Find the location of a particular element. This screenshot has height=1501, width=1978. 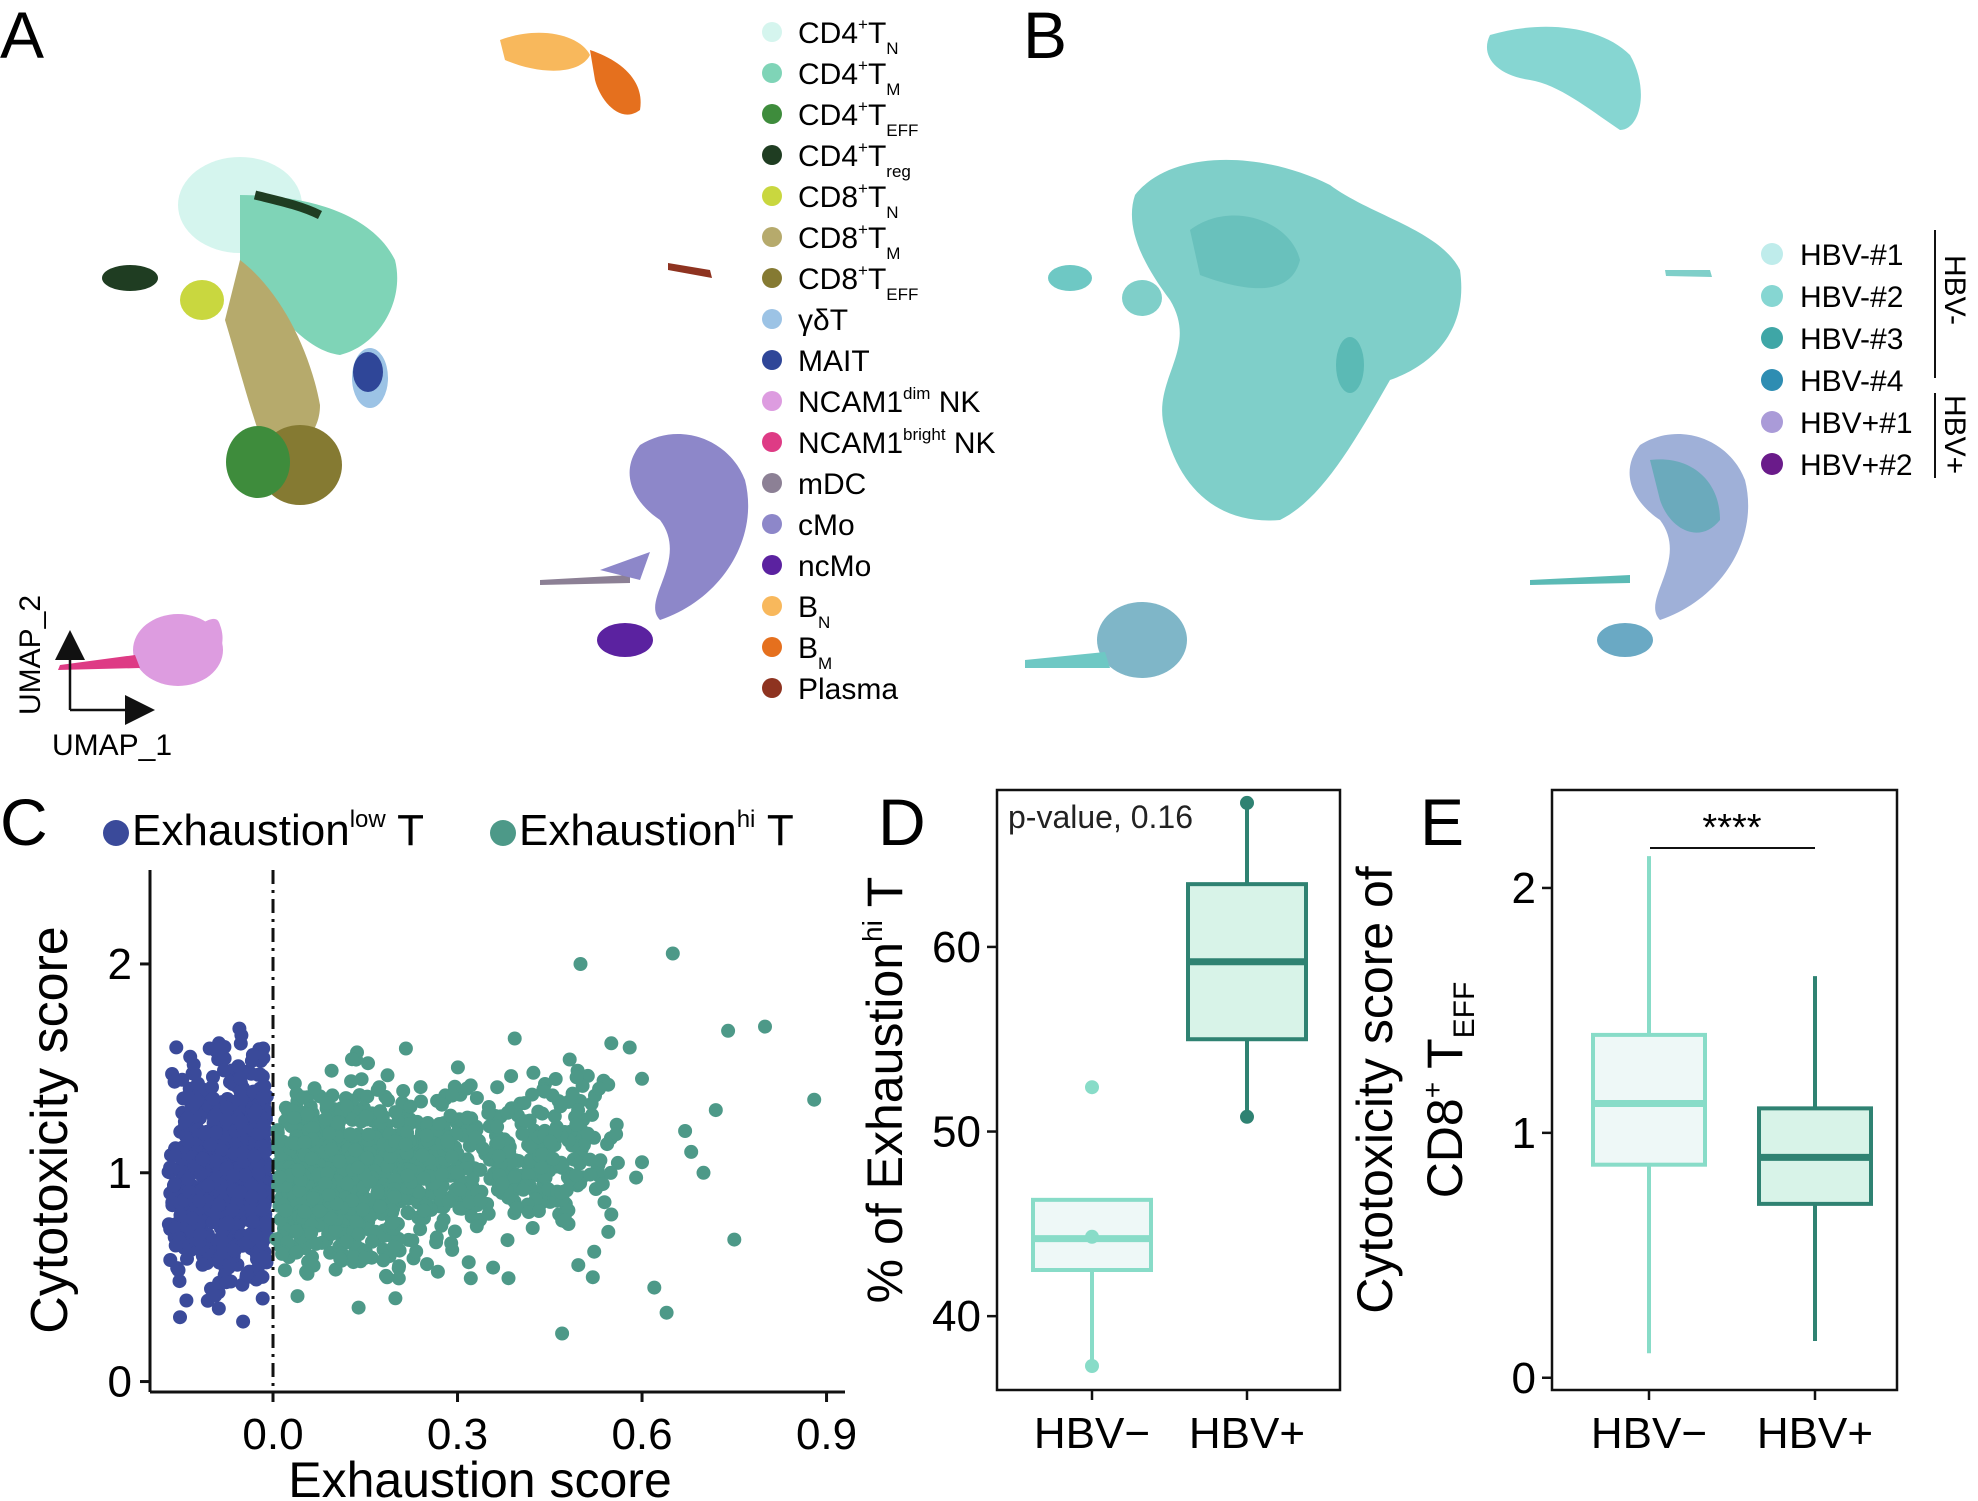

cluster-cd8-tn is located at coordinates (202, 300).